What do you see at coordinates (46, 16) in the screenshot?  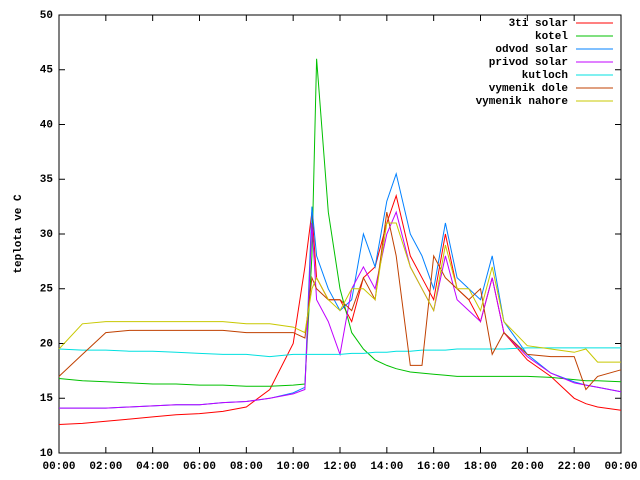 I see `y-tick-label: 50` at bounding box center [46, 16].